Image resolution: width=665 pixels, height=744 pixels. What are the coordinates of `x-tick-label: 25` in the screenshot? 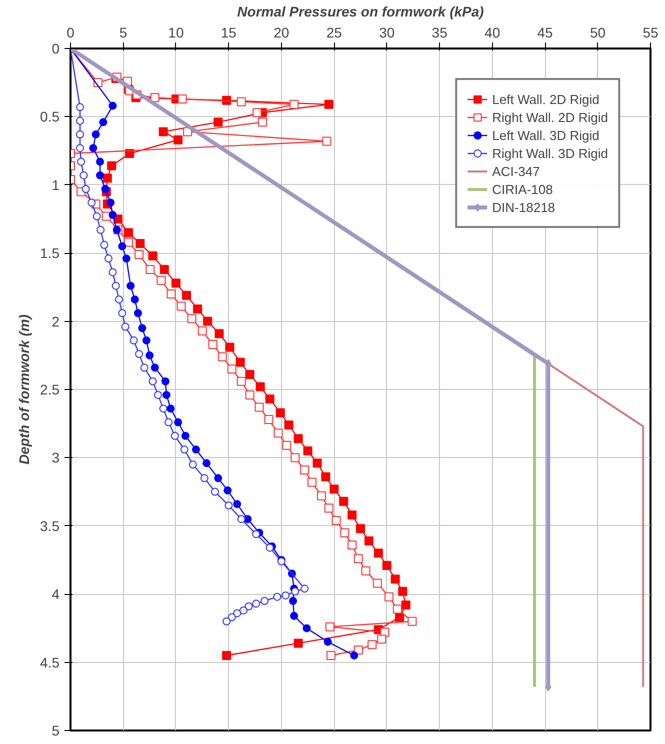 It's located at (334, 32).